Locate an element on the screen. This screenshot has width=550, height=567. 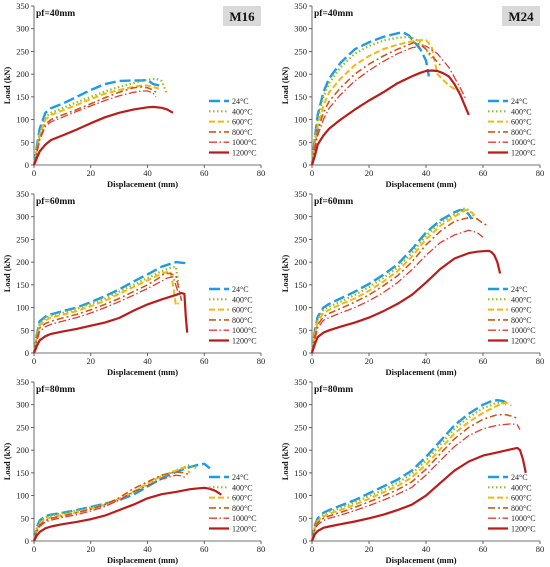
bolt-size-label: M16 is located at coordinates (242, 16).